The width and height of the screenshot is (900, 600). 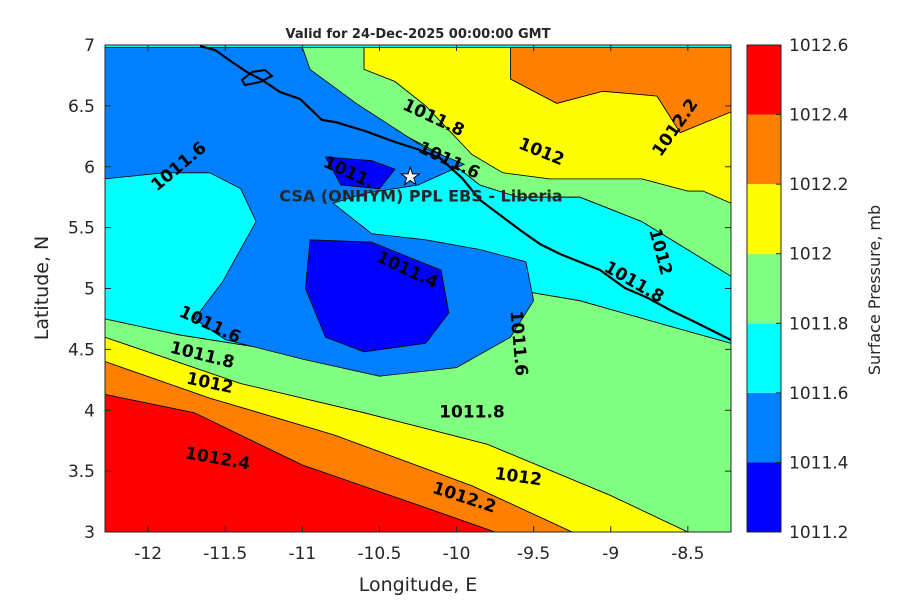 I want to click on y-tick-label: 5, so click(x=89, y=290).